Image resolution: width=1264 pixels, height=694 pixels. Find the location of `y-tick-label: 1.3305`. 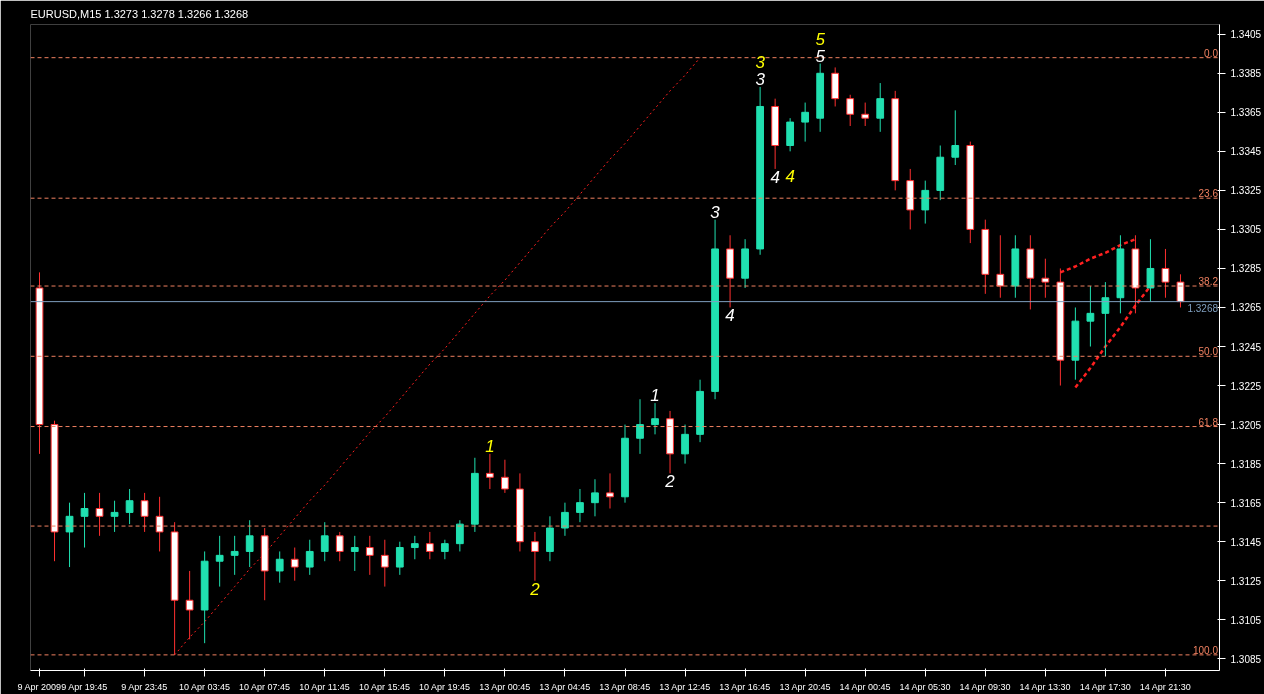

y-tick-label: 1.3305 is located at coordinates (1246, 230).